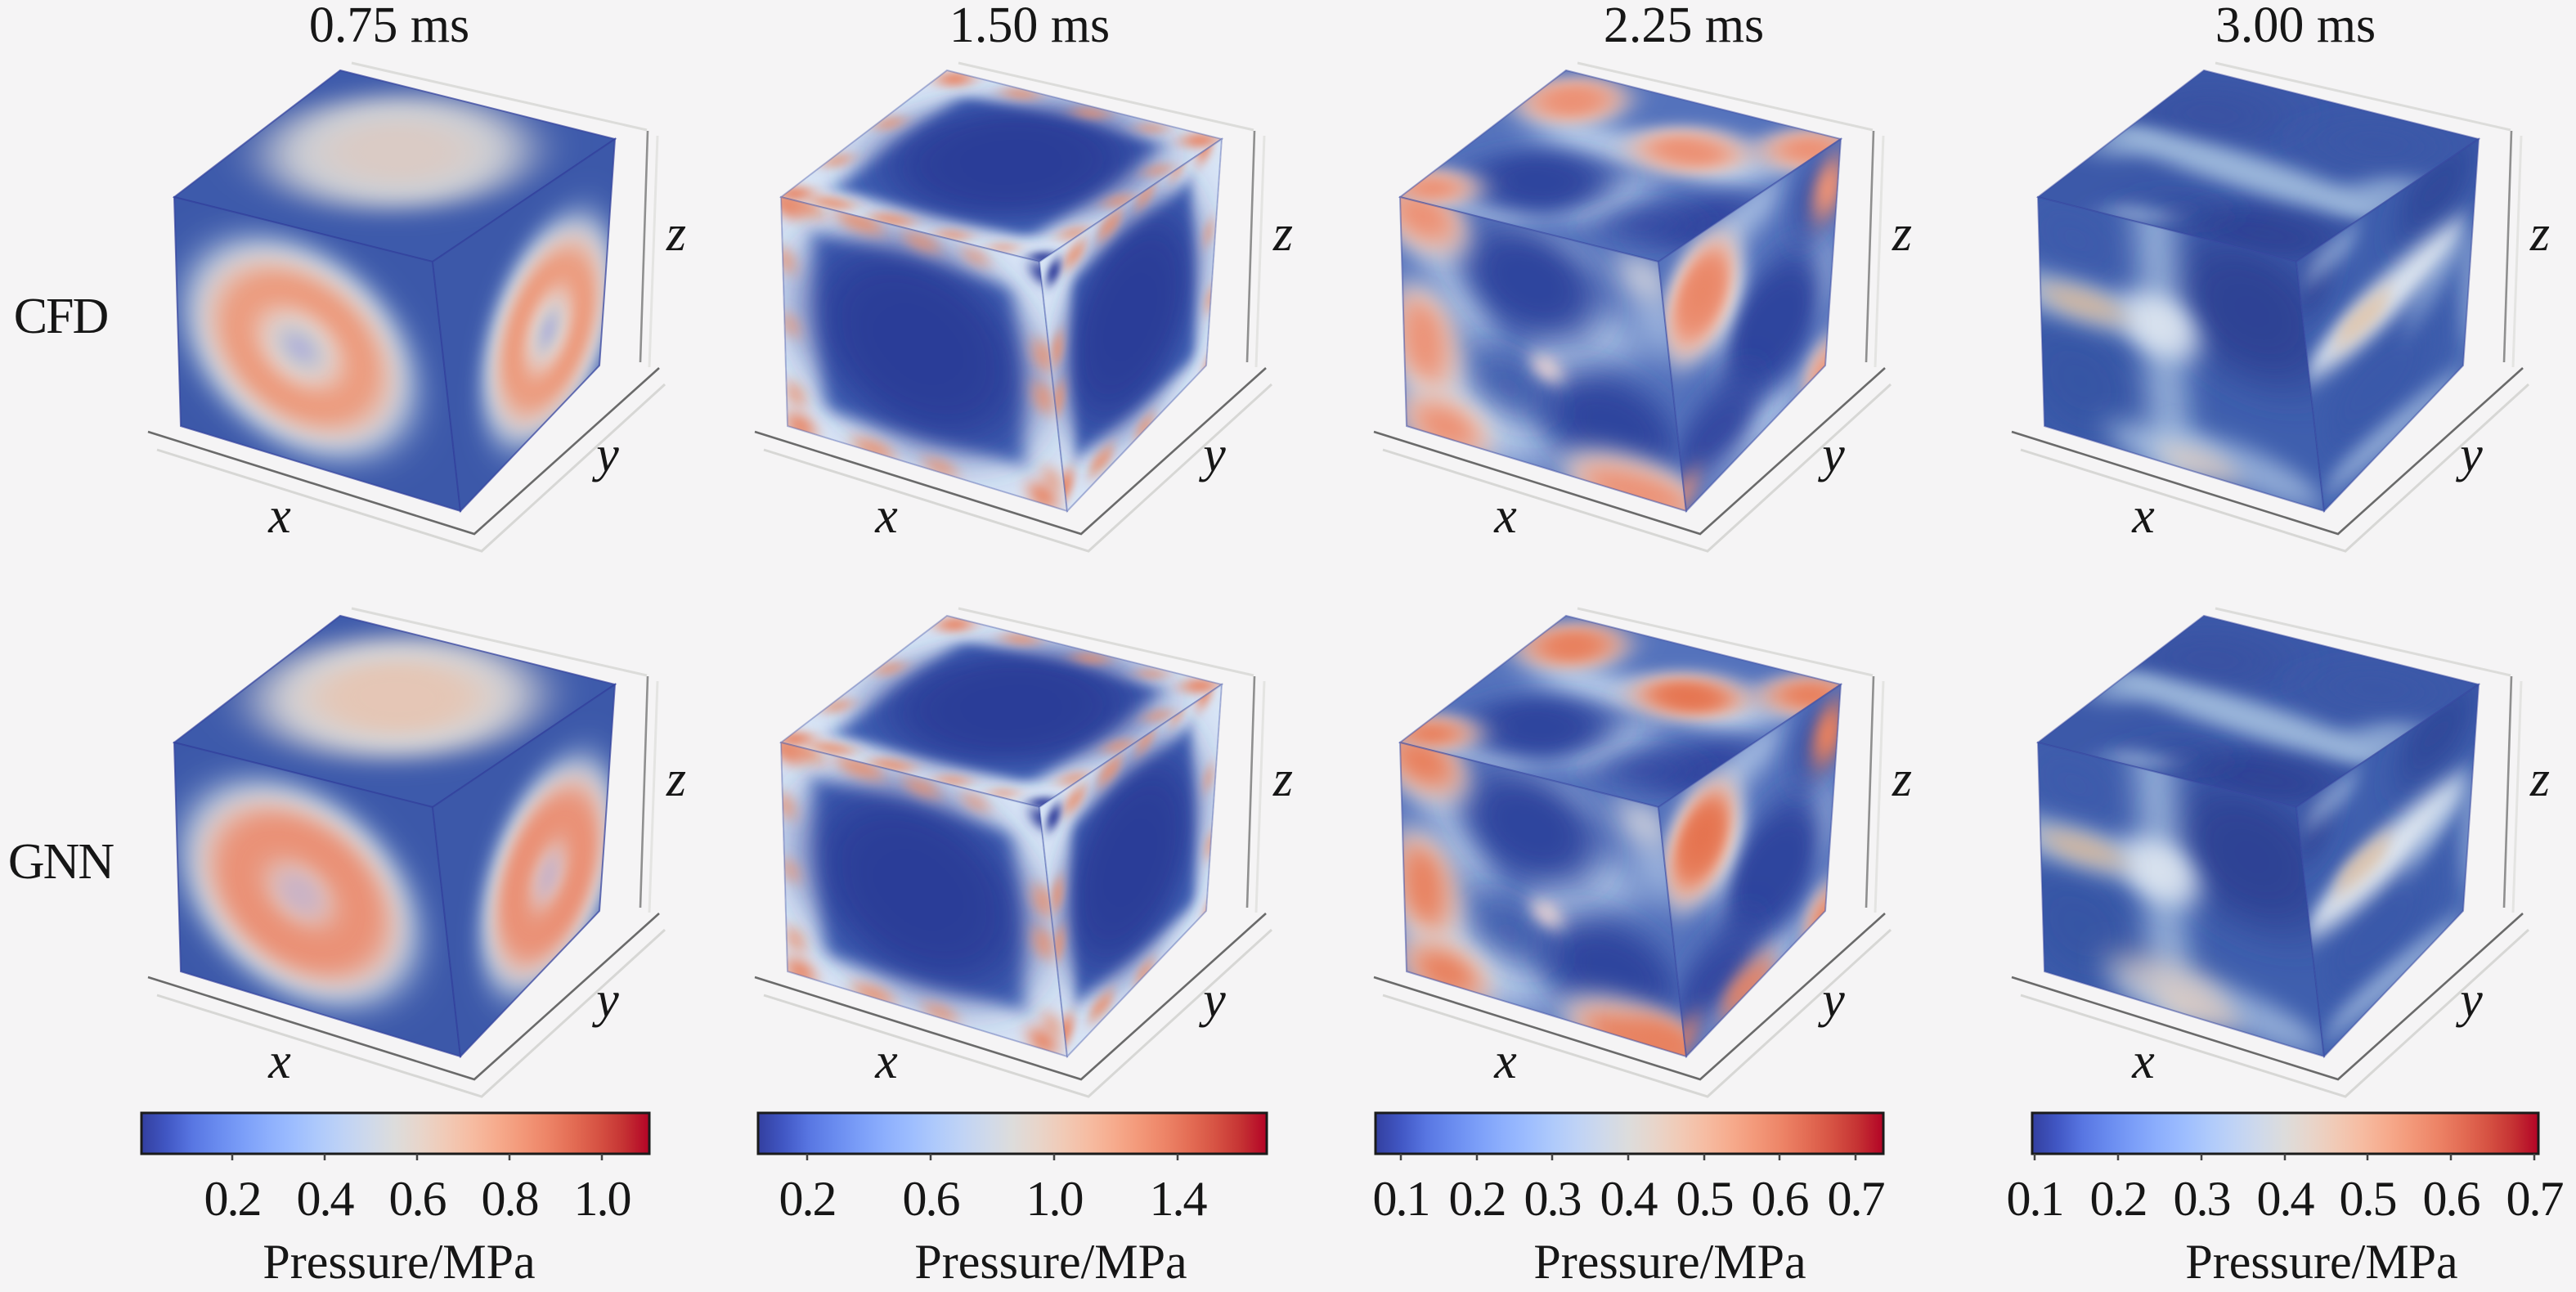 This screenshot has height=1292, width=2576. Describe the element at coordinates (2295, 26) in the screenshot. I see `svg-text: 3.00 ms` at that location.